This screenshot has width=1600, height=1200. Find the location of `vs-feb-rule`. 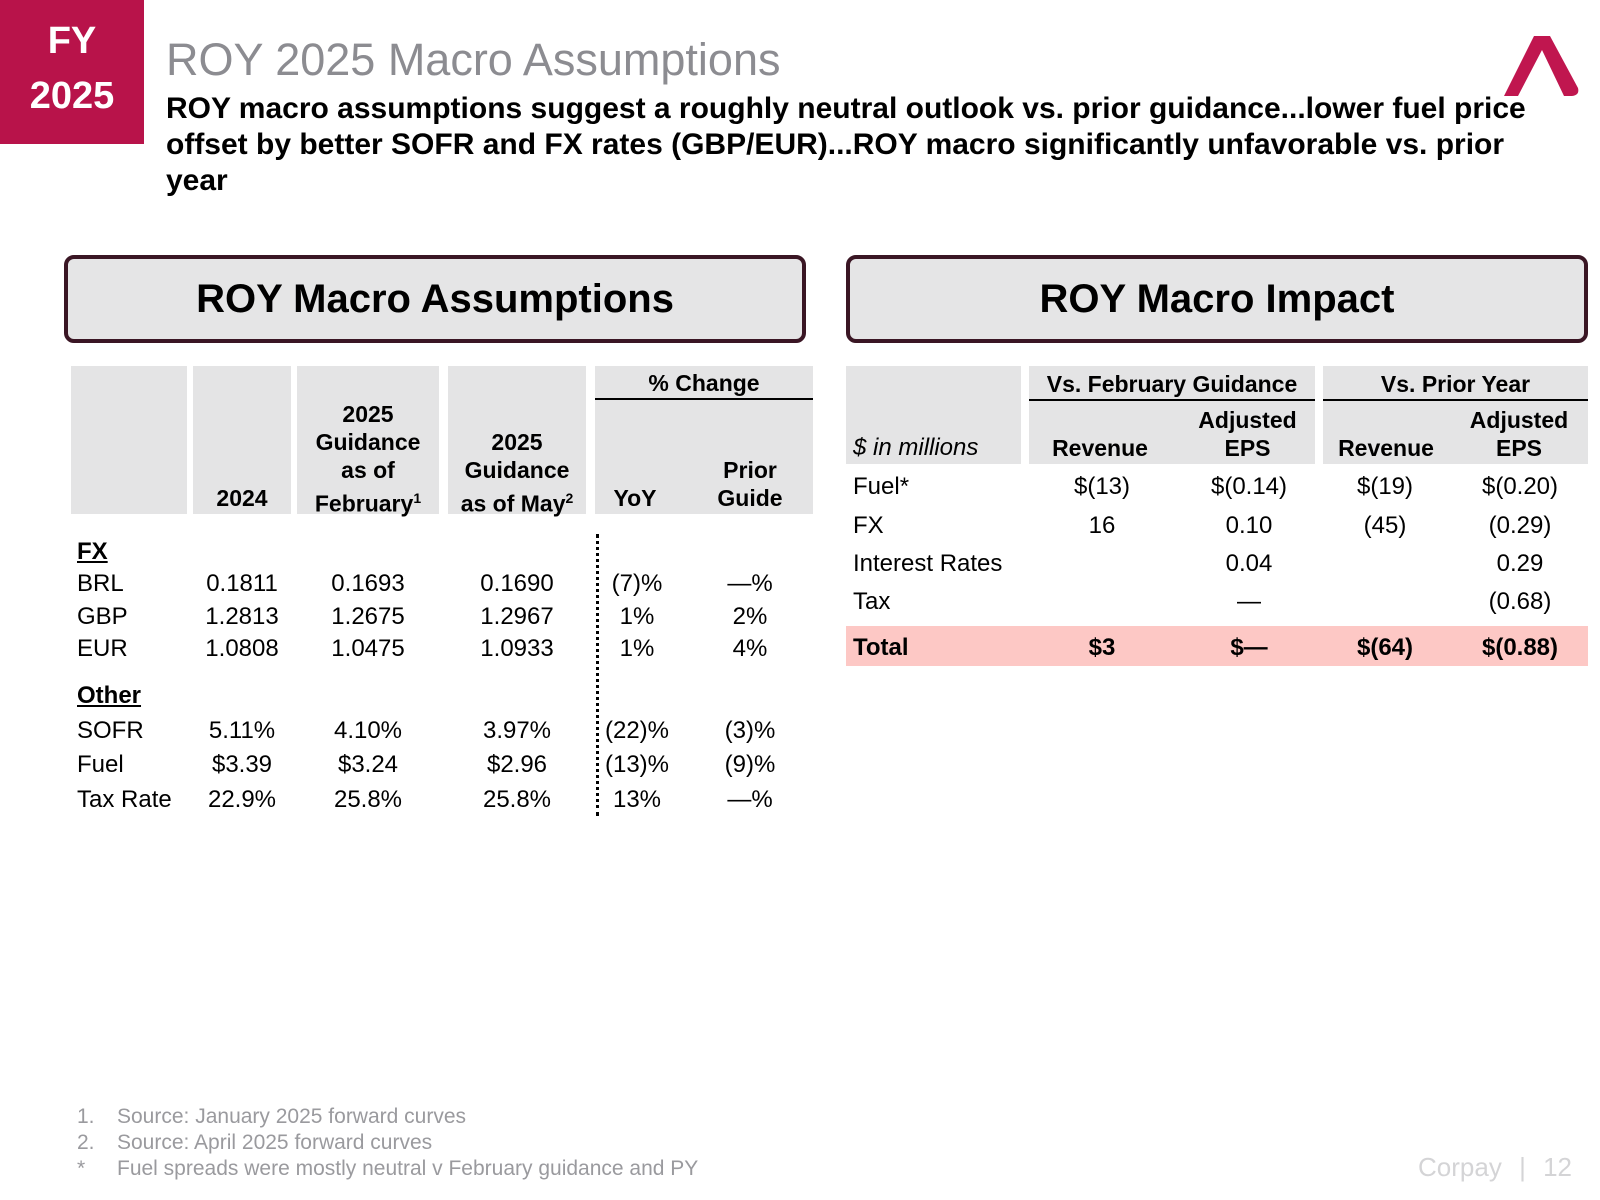

vs-feb-rule is located at coordinates (1172, 400).